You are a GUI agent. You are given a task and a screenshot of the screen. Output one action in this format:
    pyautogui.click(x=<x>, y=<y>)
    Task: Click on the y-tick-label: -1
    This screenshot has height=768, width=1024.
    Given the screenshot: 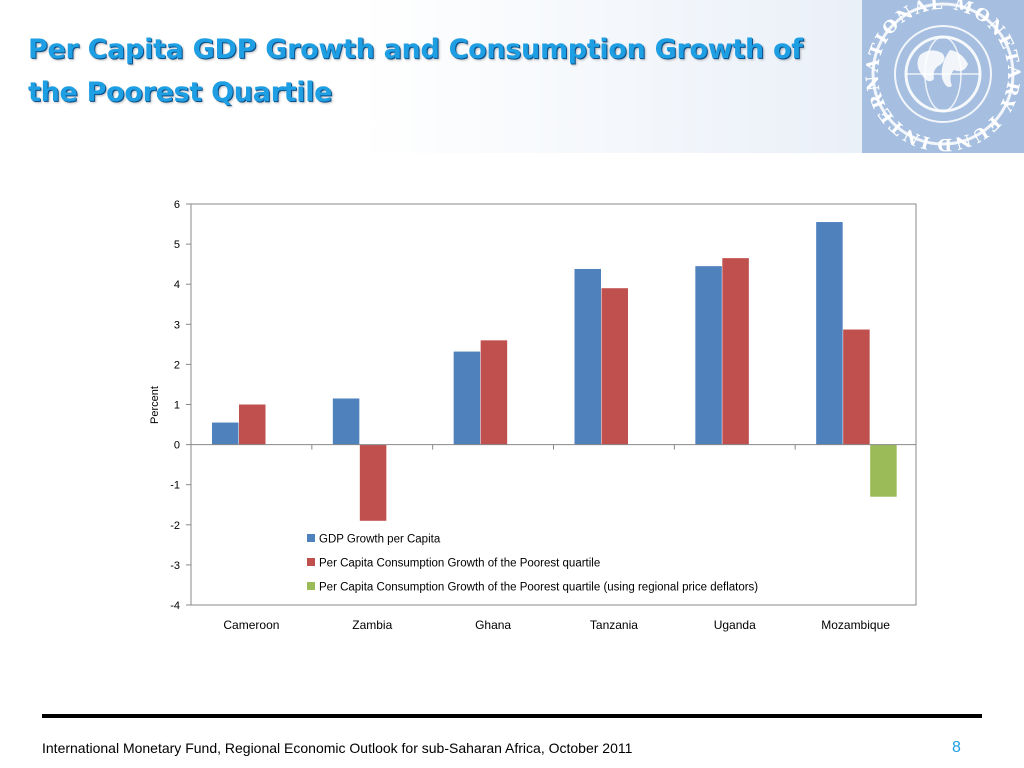 What is the action you would take?
    pyautogui.click(x=175, y=486)
    